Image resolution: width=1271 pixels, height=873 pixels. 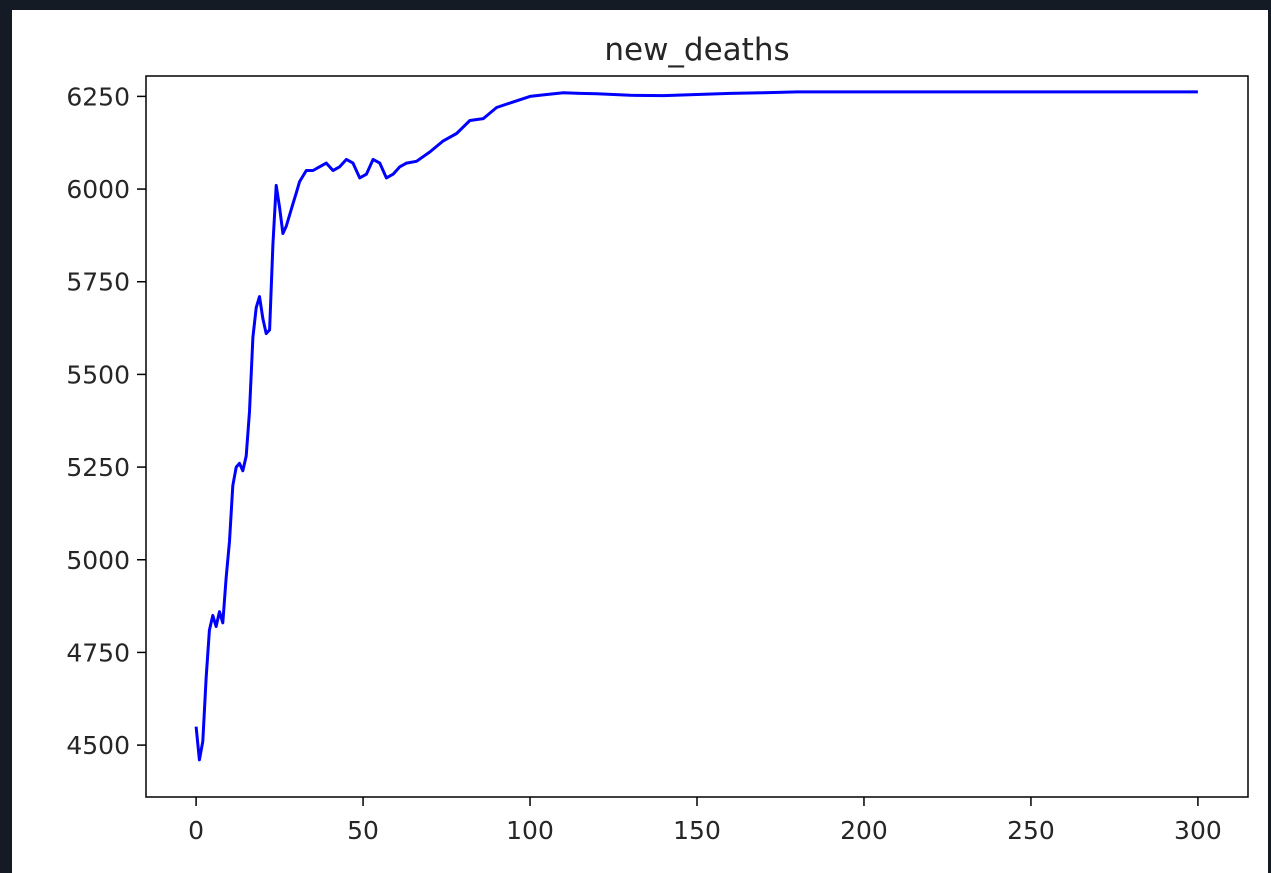 What do you see at coordinates (98, 467) in the screenshot?
I see `y-tick-label: 5250` at bounding box center [98, 467].